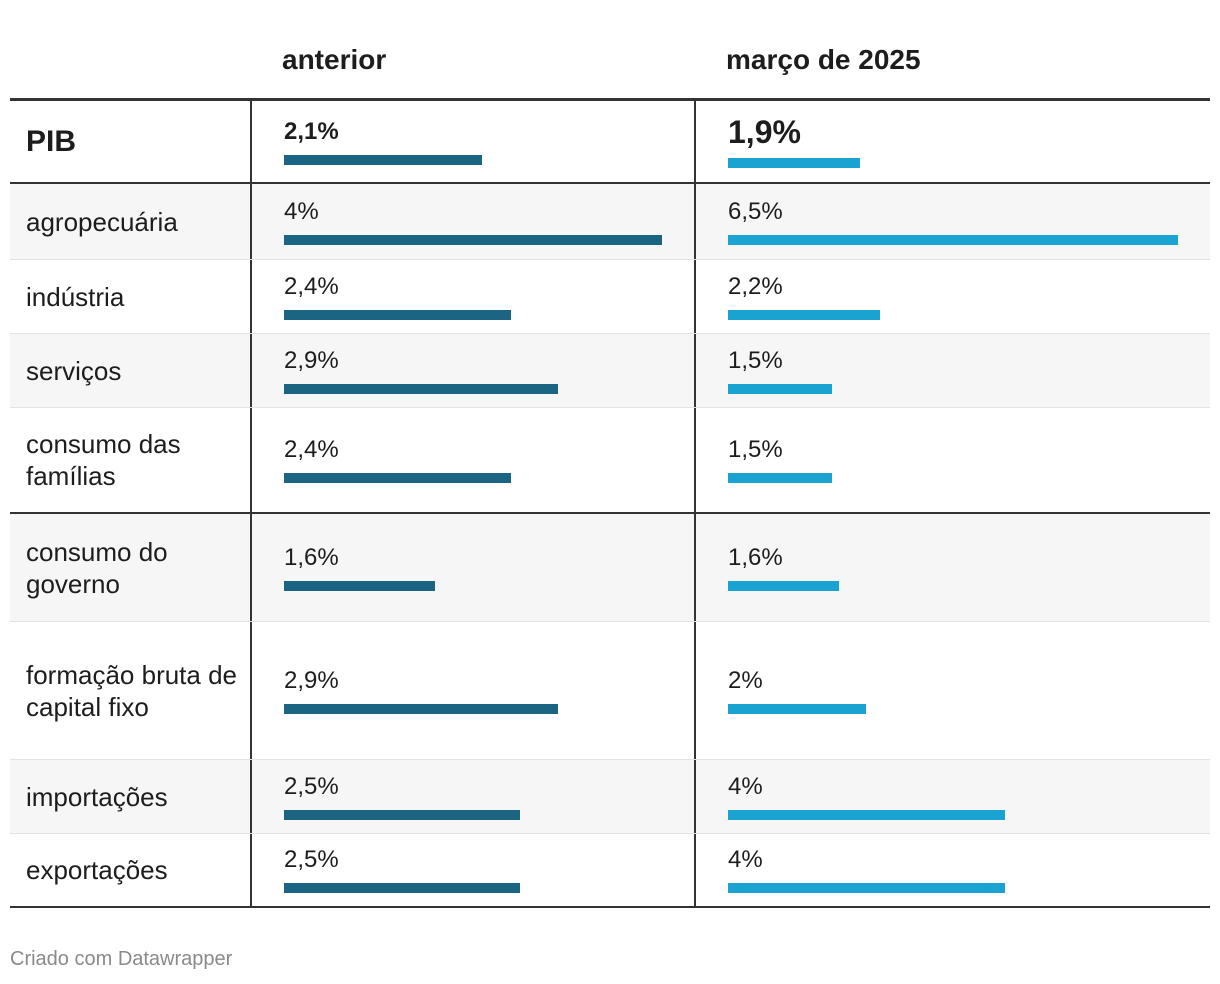 This screenshot has height=984, width=1220. What do you see at coordinates (473, 221) in the screenshot?
I see `value-cell-anterior: 4%` at bounding box center [473, 221].